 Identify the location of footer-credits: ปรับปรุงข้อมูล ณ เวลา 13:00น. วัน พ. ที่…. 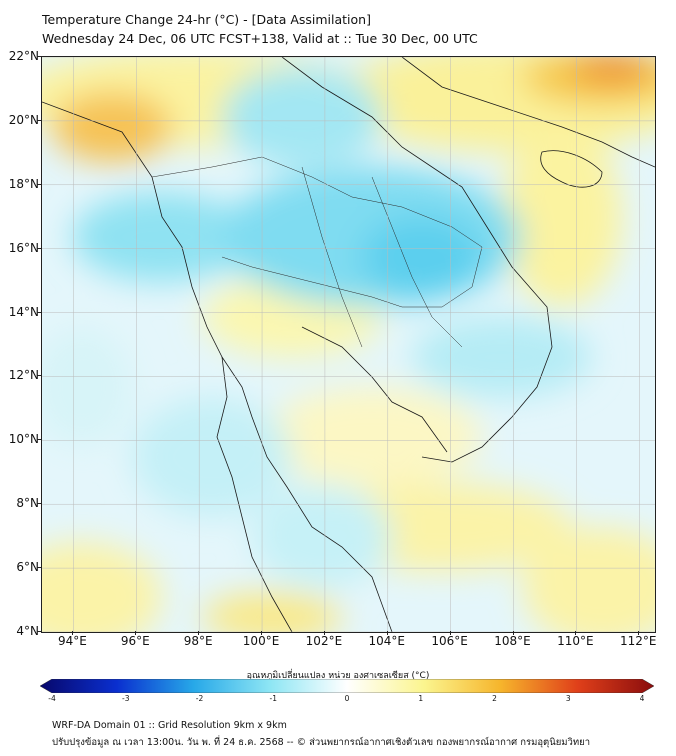
(321, 742).